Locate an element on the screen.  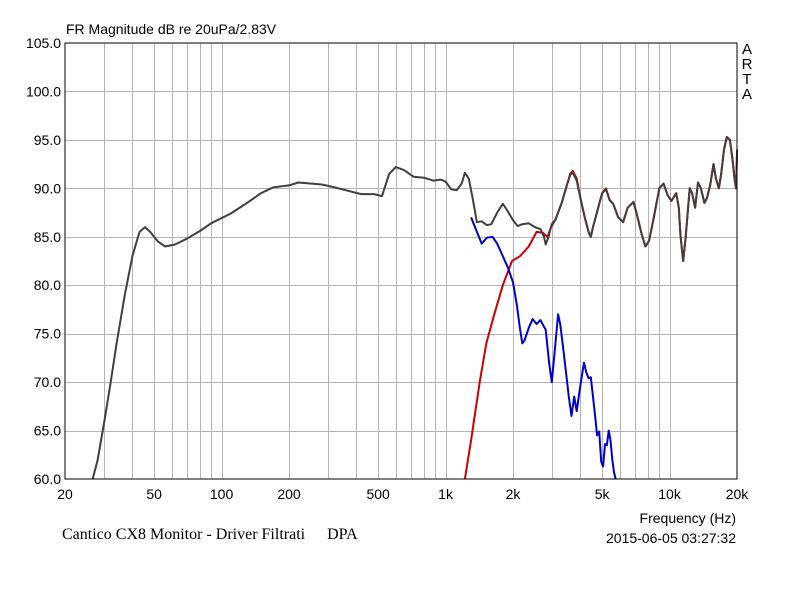
y-tick-label: 95.0 is located at coordinates (47, 140).